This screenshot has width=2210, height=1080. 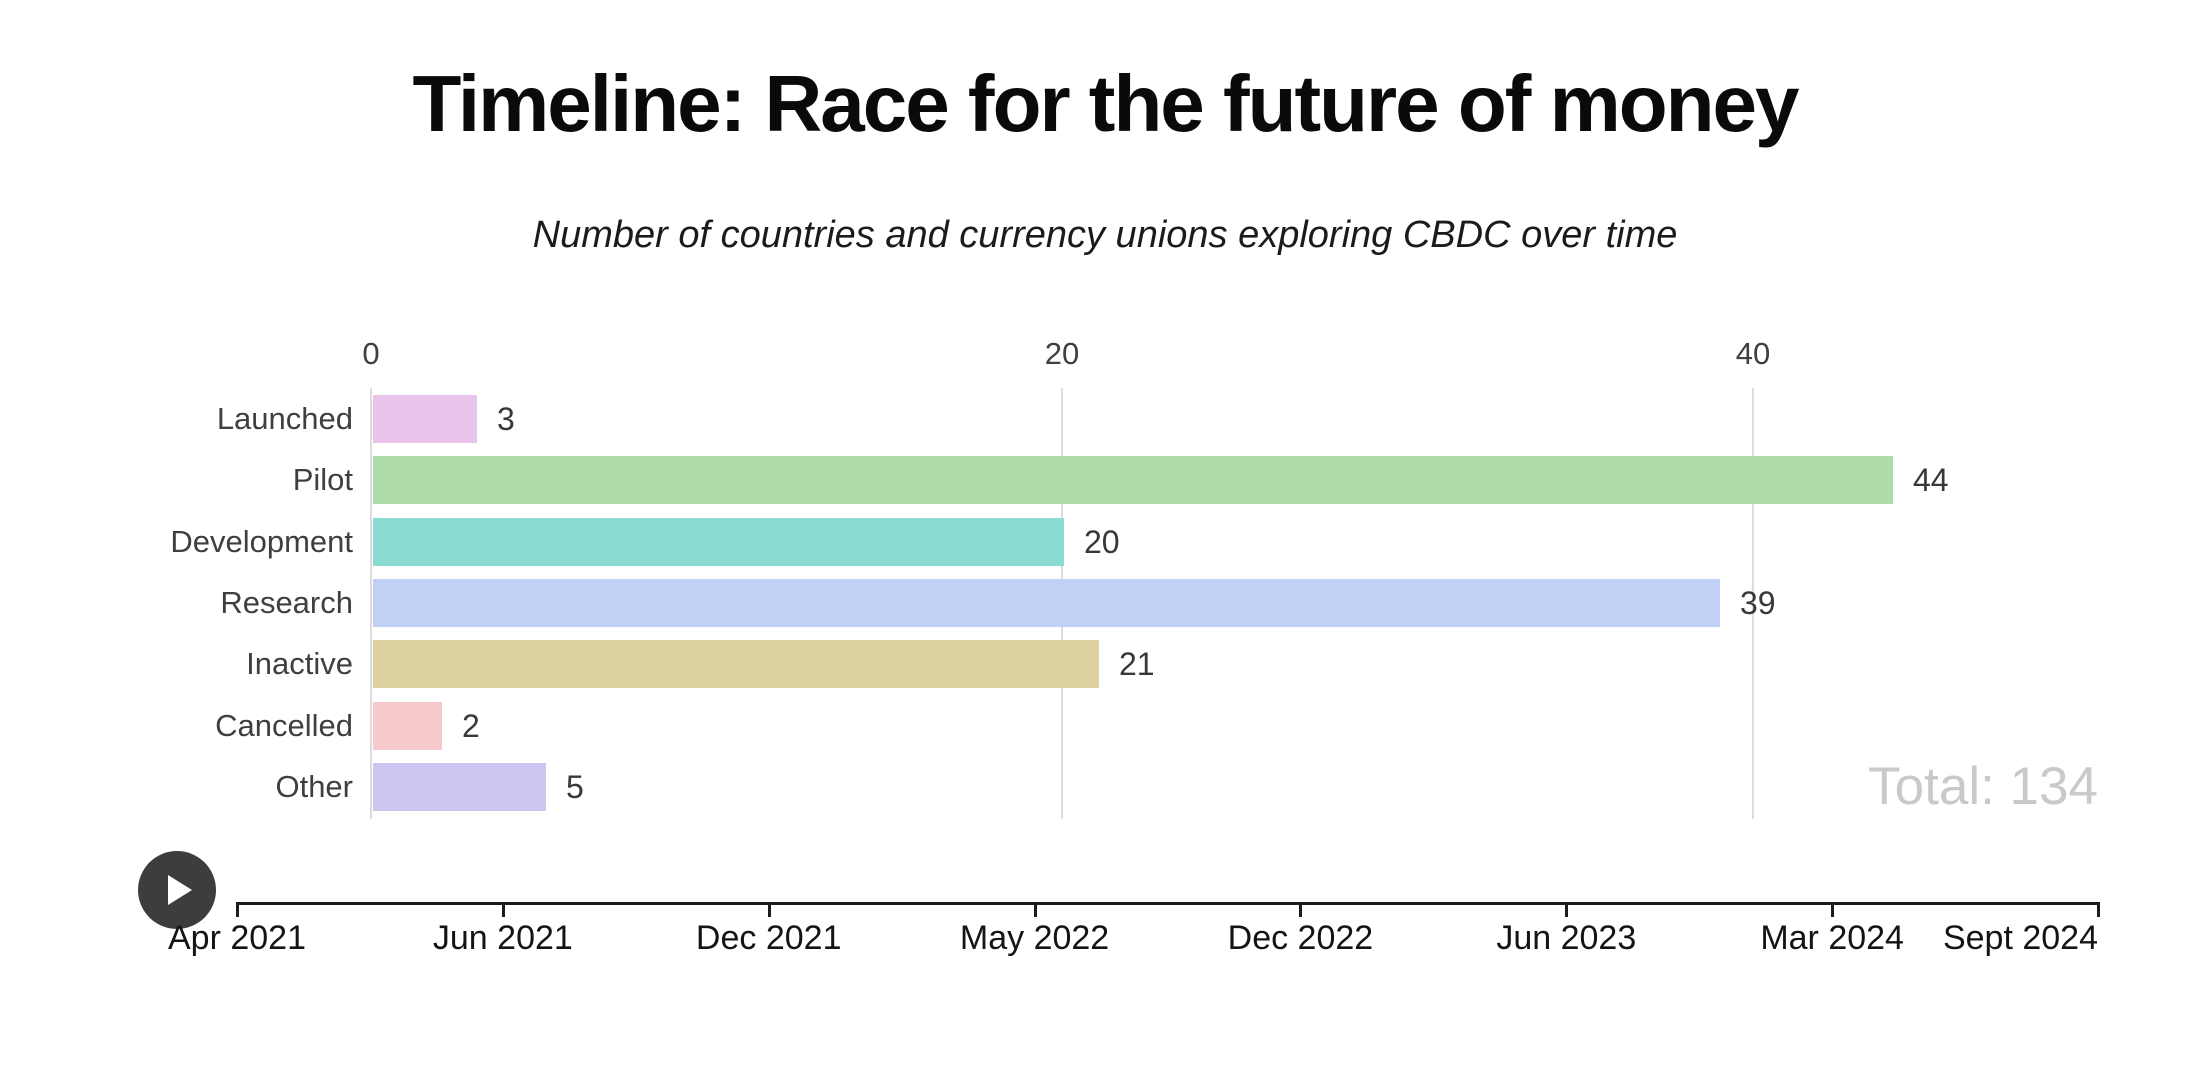 What do you see at coordinates (1758, 603) in the screenshot?
I see `value-label: 39` at bounding box center [1758, 603].